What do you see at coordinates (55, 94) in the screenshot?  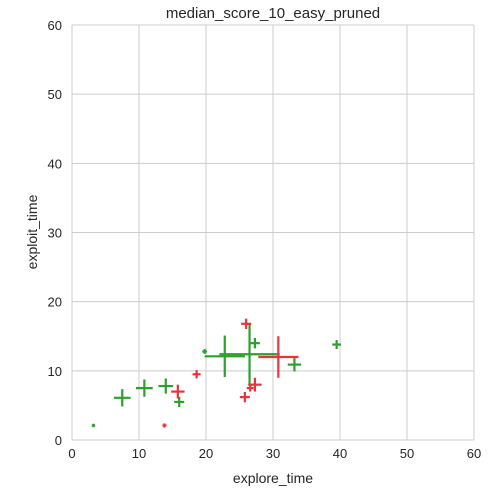 I see `y-tick-label: 50` at bounding box center [55, 94].